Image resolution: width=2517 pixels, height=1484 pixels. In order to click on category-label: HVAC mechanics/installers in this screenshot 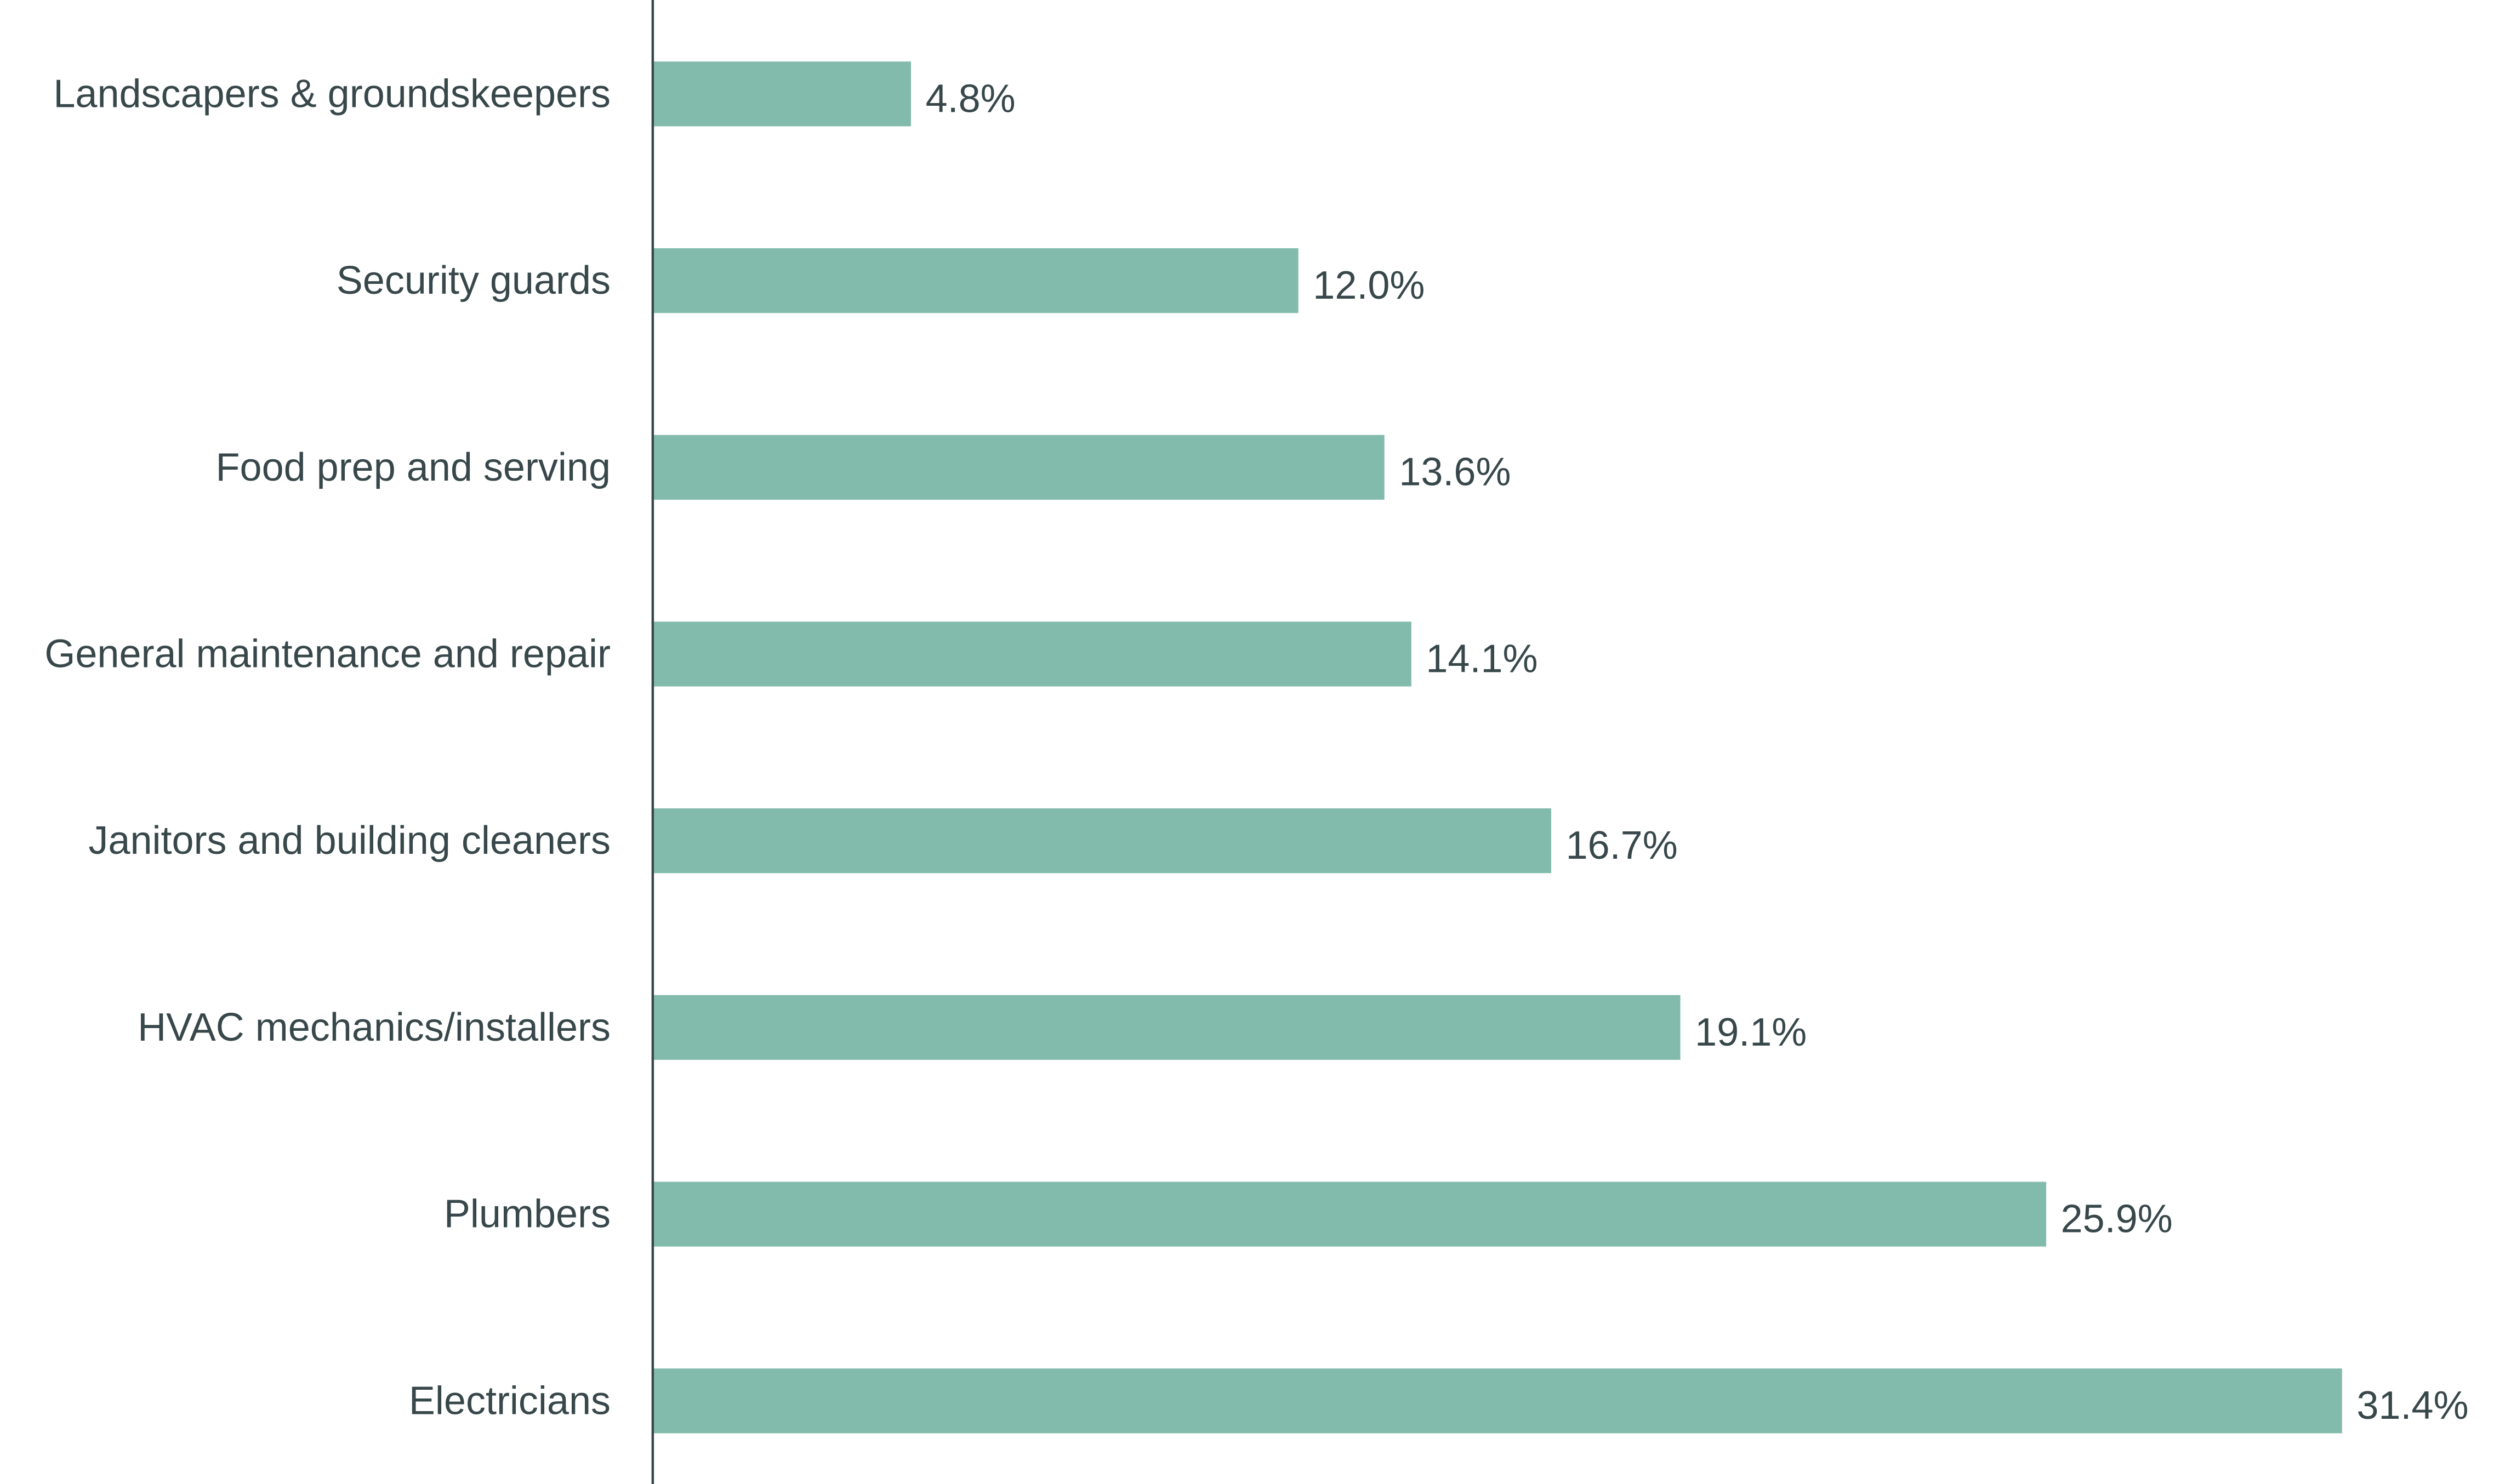, I will do `click(374, 1027)`.